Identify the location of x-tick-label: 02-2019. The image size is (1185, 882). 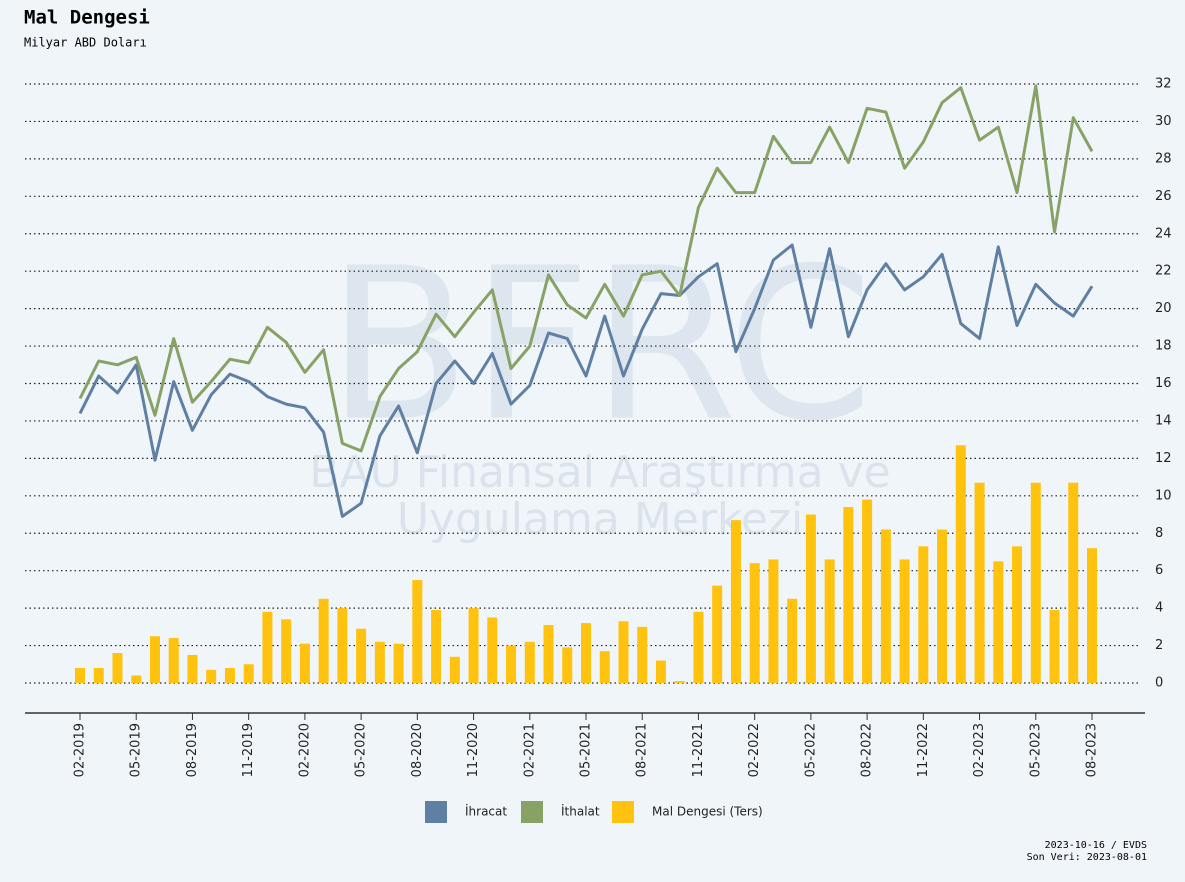
(80, 750).